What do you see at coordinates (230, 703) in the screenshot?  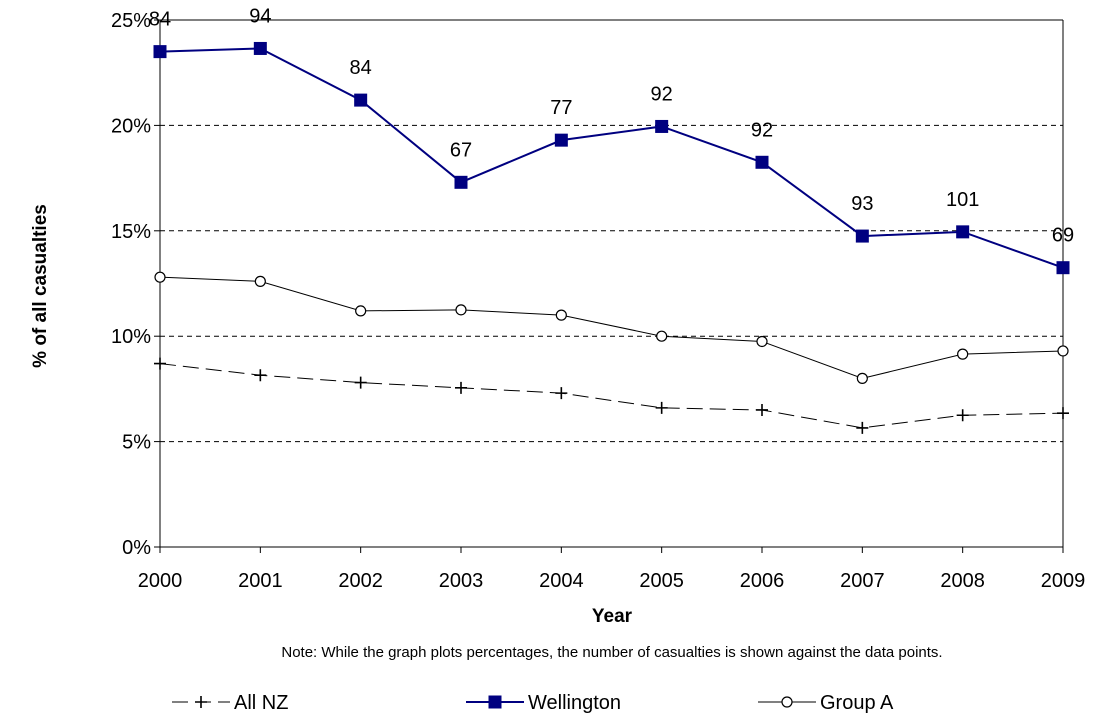 I see `legend-item-all-nz: All NZ` at bounding box center [230, 703].